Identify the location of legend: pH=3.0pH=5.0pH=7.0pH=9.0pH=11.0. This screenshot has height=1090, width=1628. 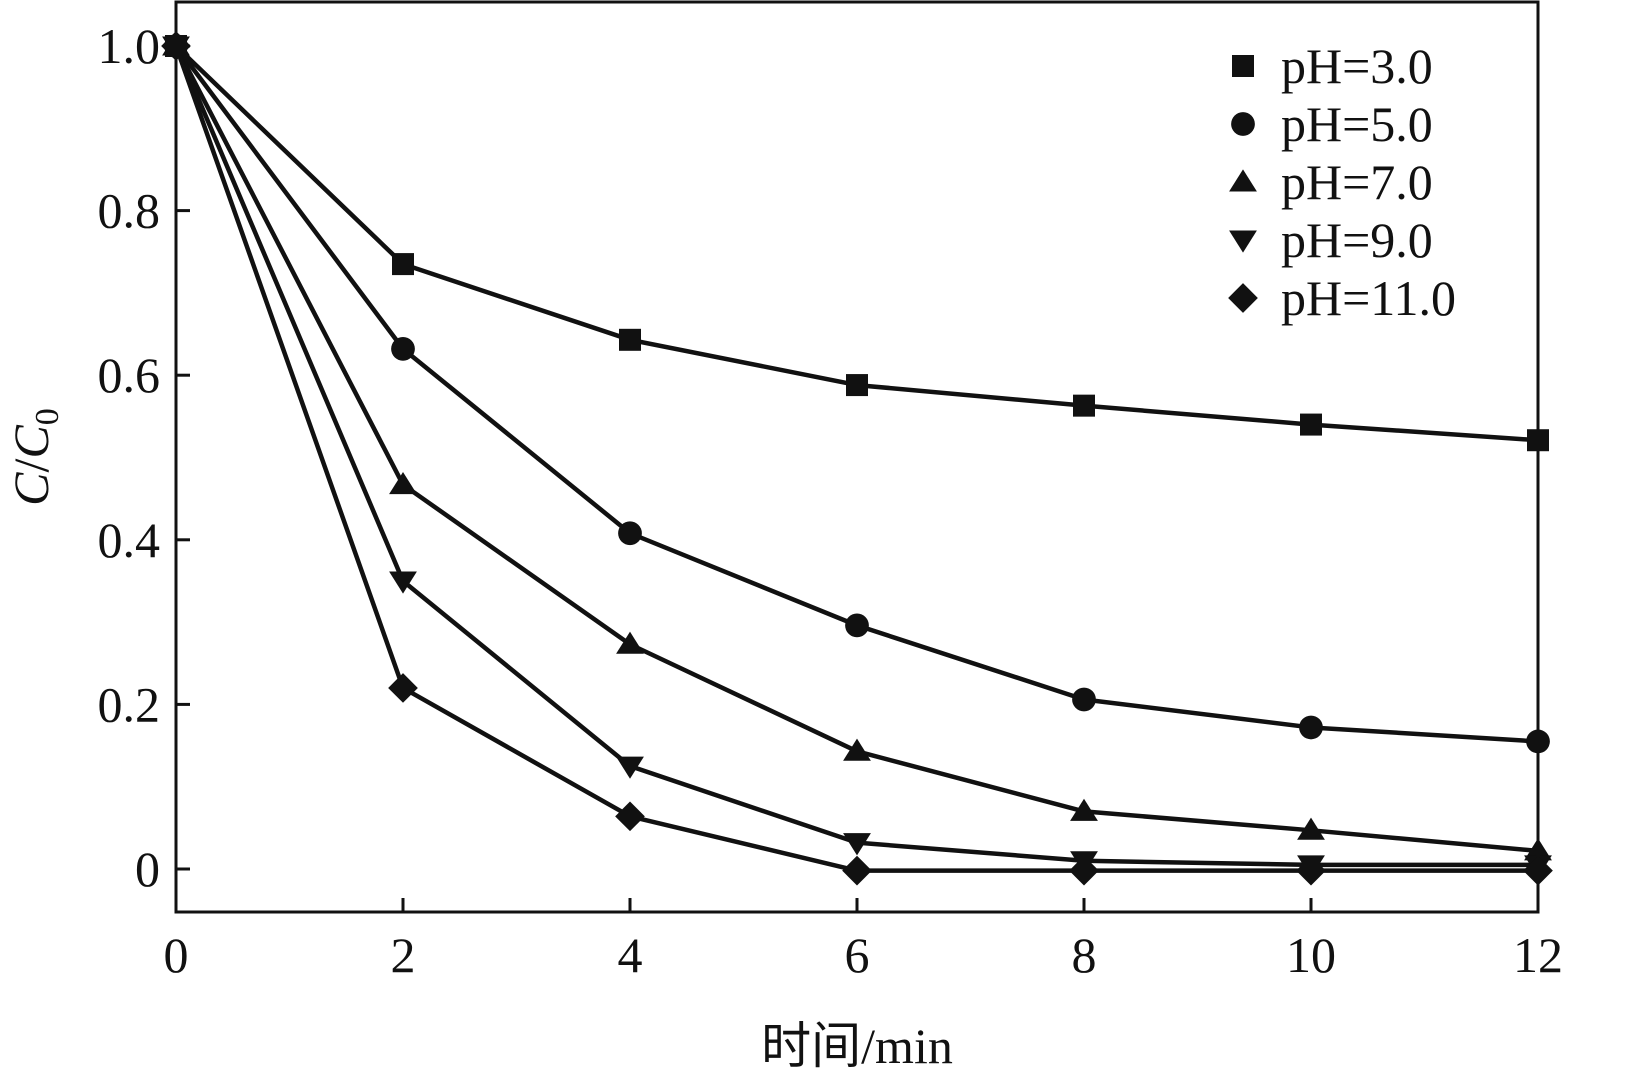
(1342, 182).